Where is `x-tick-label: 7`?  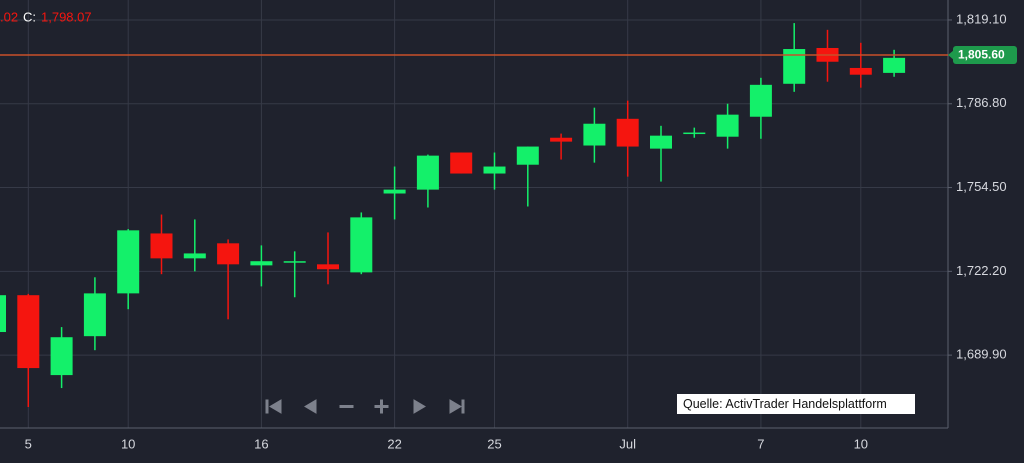 x-tick-label: 7 is located at coordinates (760, 443).